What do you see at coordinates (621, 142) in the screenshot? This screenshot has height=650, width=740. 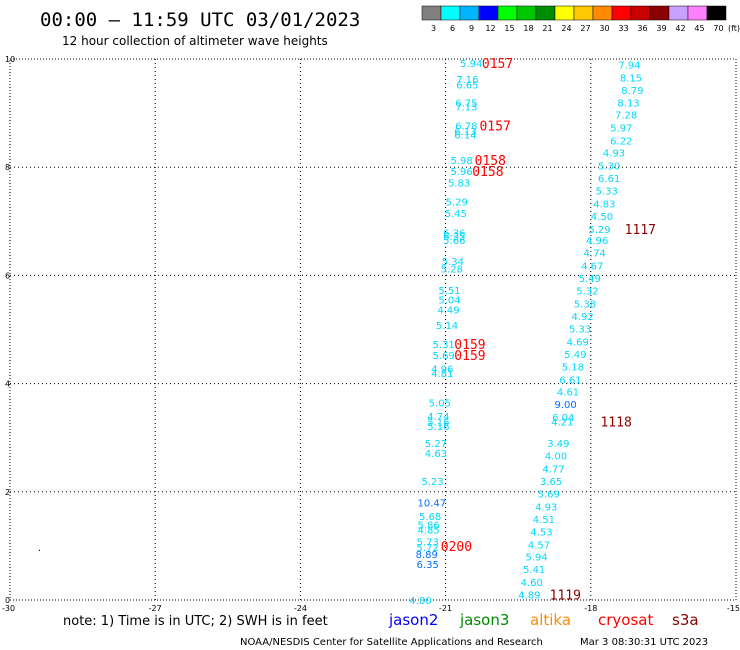 I see `wave-height-value: 6.22` at bounding box center [621, 142].